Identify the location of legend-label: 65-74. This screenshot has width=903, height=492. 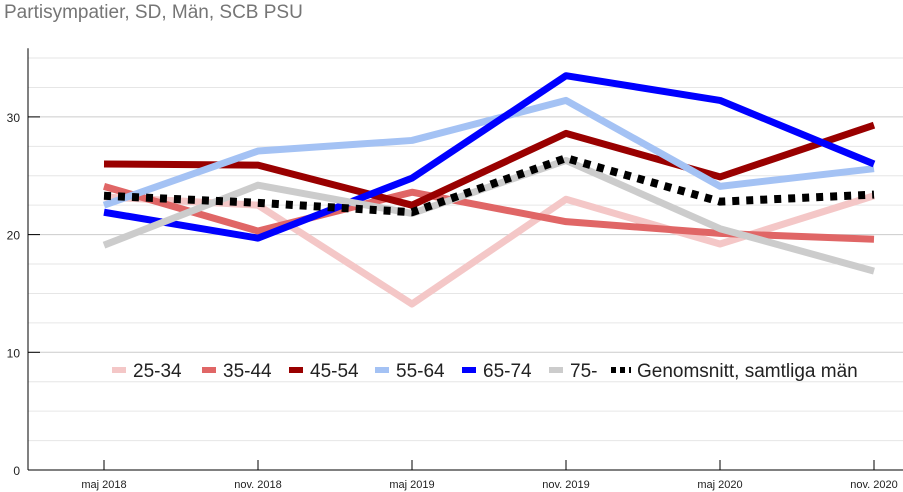
(507, 371).